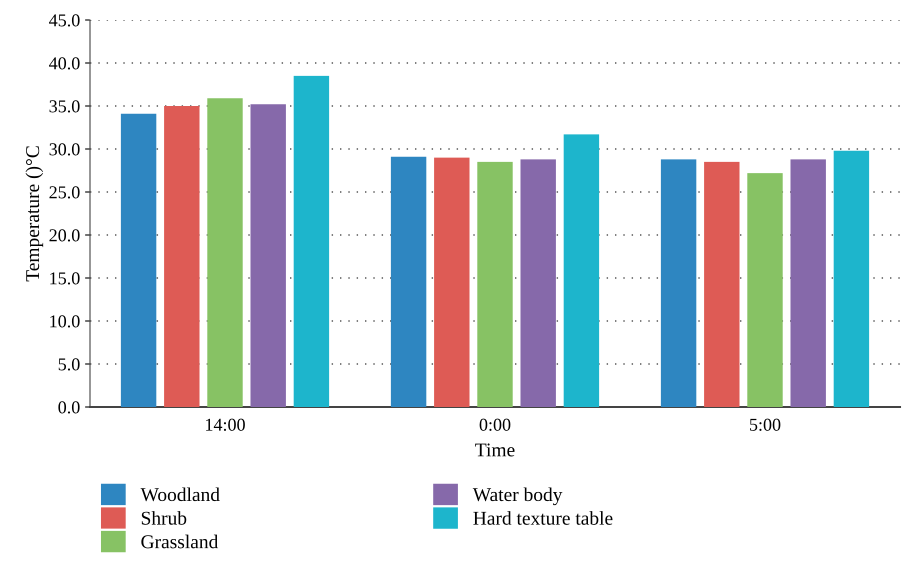 The width and height of the screenshot is (905, 561). I want to click on x-tick-label: 5:00, so click(765, 424).